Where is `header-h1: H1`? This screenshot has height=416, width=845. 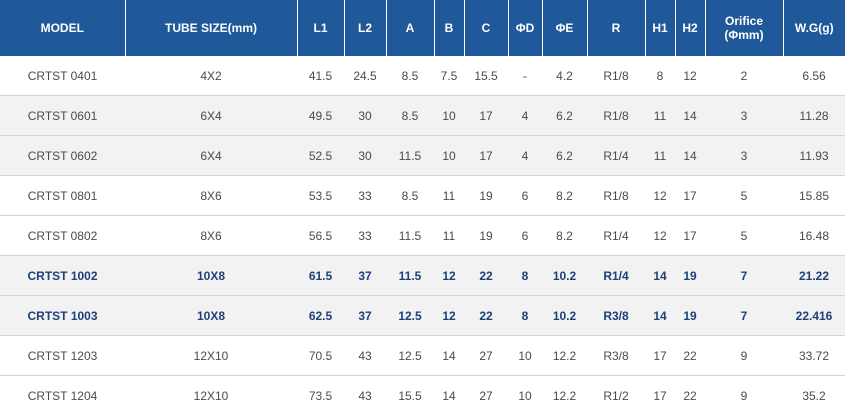 header-h1: H1 is located at coordinates (660, 28).